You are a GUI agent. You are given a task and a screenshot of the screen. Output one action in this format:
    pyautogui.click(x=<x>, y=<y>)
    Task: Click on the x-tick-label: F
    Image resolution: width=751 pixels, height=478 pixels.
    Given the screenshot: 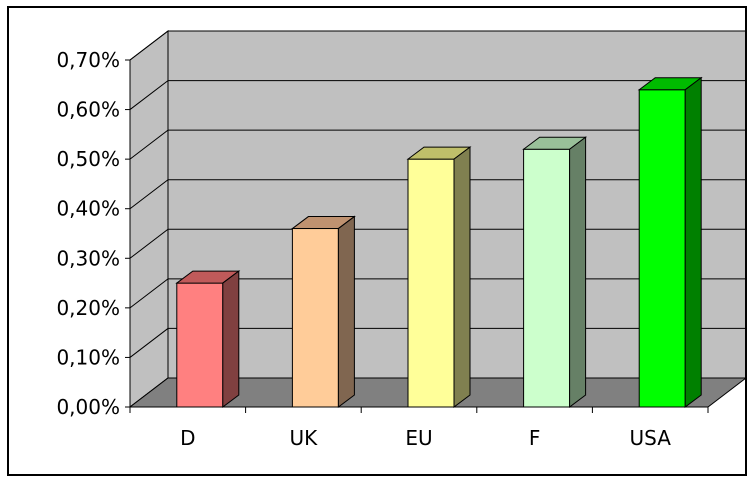 What is the action you would take?
    pyautogui.click(x=535, y=438)
    